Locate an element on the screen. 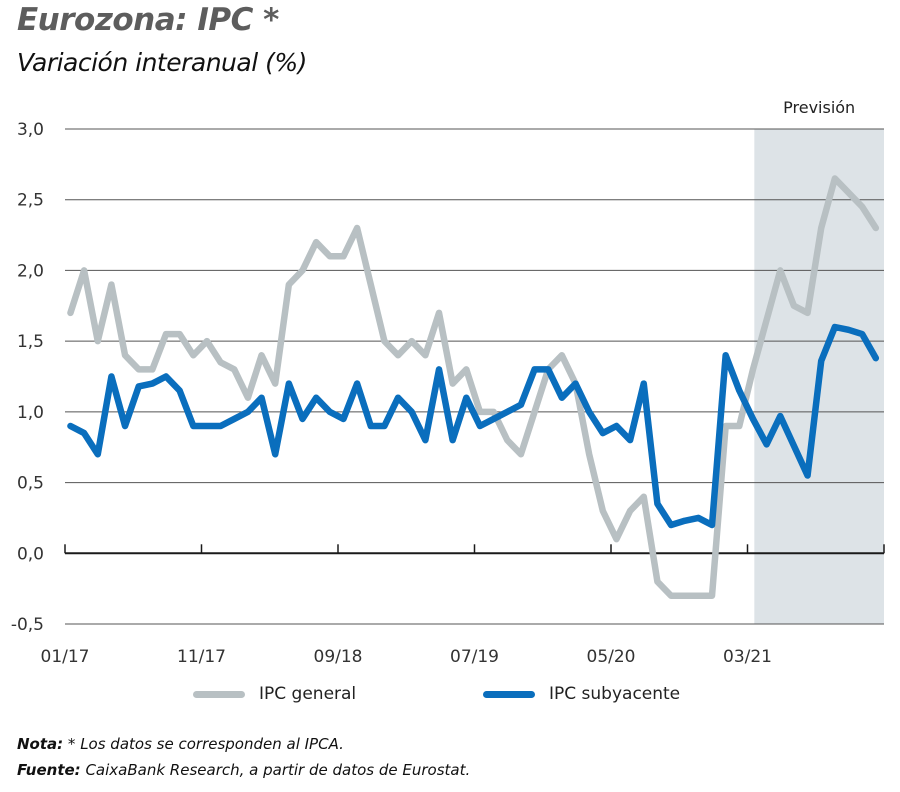 This screenshot has width=900, height=792. chart-title: Eurozona: IPC * is located at coordinates (148, 20).